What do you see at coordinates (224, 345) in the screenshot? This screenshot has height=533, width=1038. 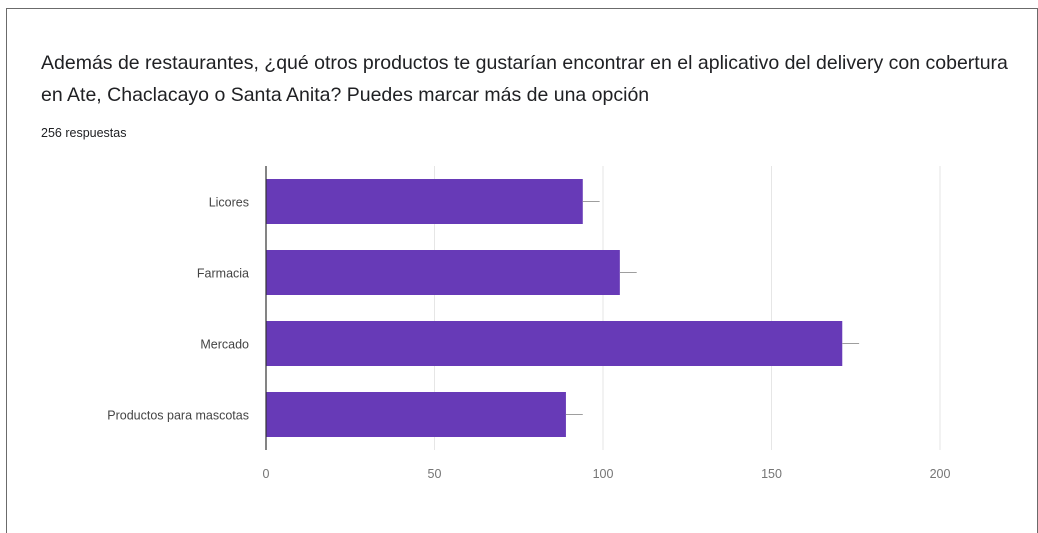 I see `category-label: Mercado` at bounding box center [224, 345].